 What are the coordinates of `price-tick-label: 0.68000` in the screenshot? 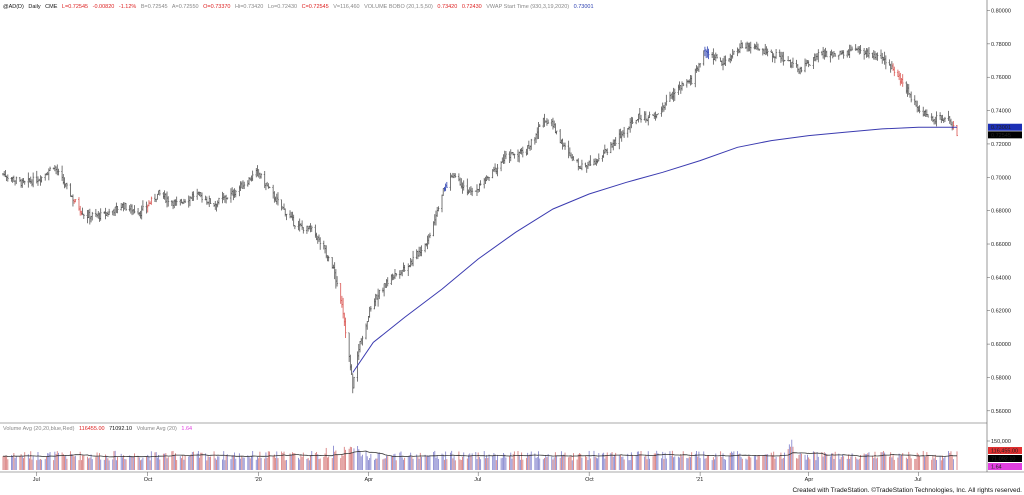 It's located at (1001, 212).